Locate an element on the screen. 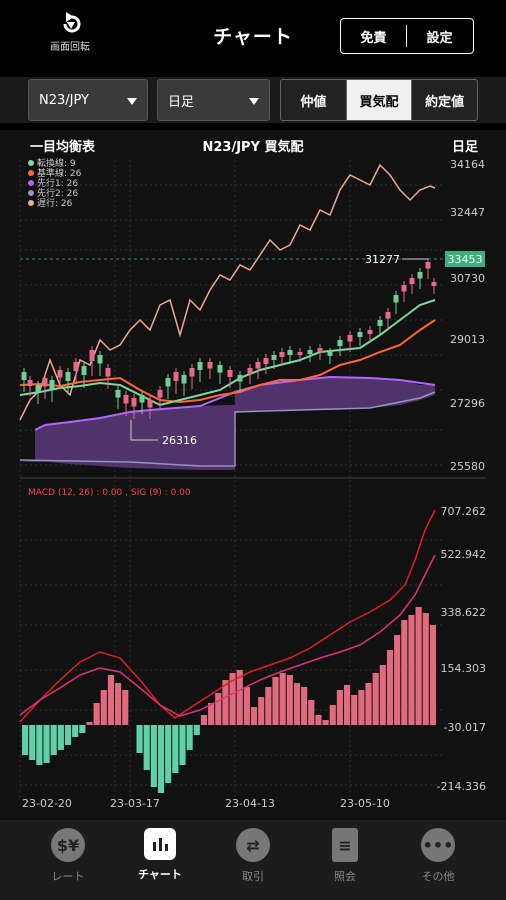 The image size is (506, 900). price-tick: 25580 is located at coordinates (467, 466).